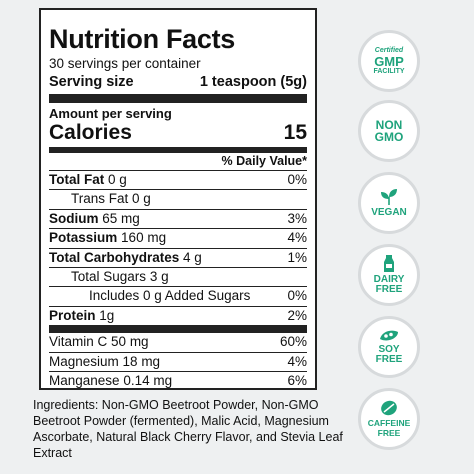  I want to click on nutrition-facts-title: Nutrition Facts, so click(142, 39).